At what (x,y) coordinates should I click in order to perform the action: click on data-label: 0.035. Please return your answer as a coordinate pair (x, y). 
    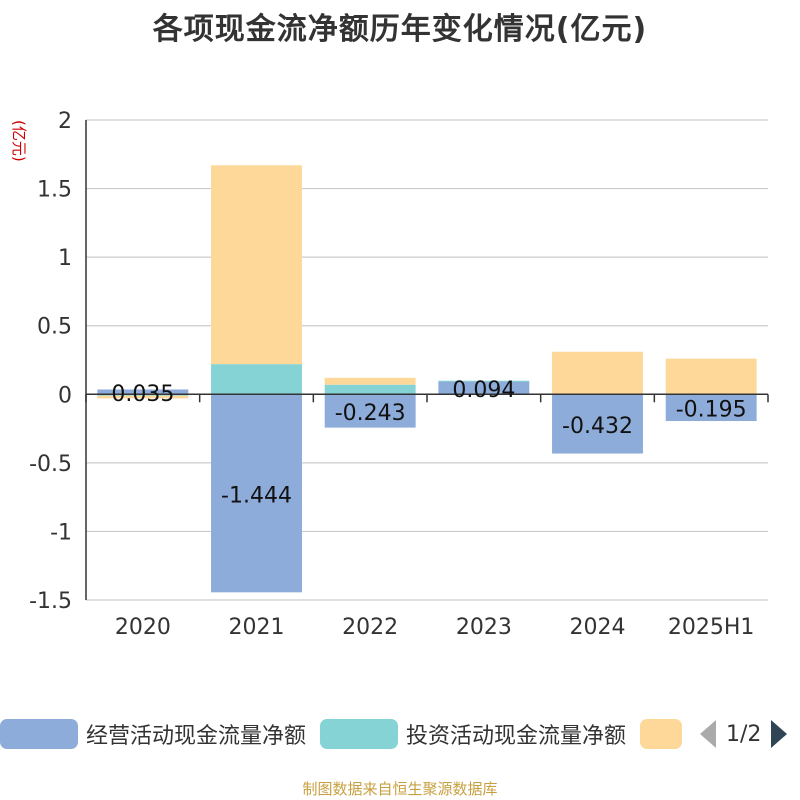
    Looking at the image, I should click on (142, 394).